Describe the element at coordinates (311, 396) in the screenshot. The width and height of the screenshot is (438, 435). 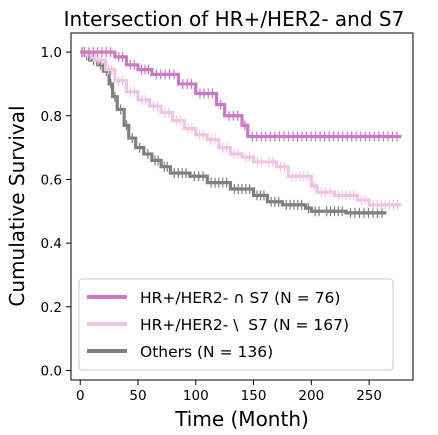
I see `x-tick-label: 200` at that location.